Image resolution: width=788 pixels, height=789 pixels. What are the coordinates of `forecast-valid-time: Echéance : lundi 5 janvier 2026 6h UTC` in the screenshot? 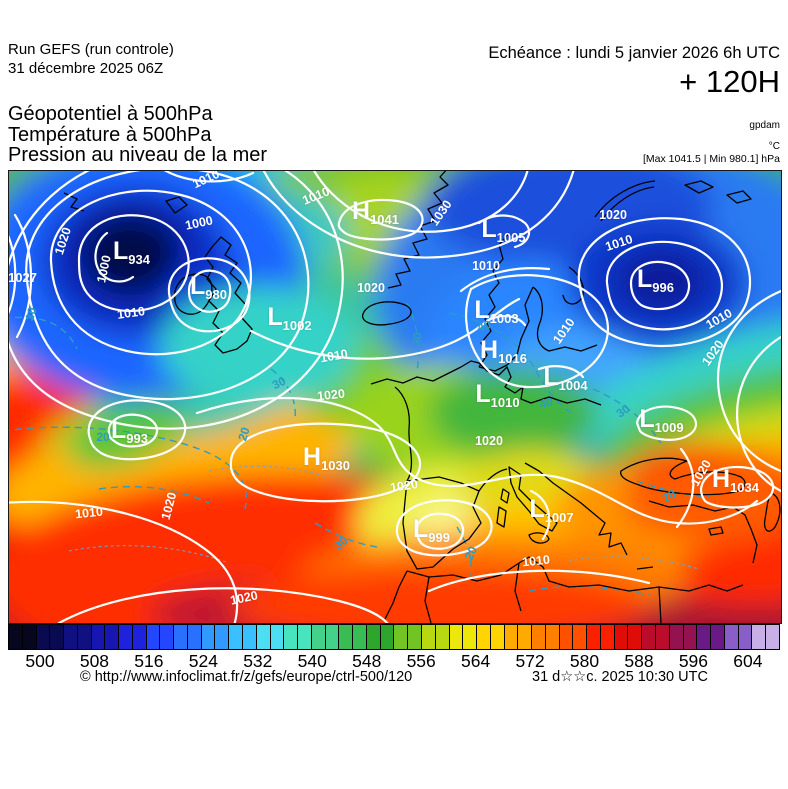 It's located at (634, 53).